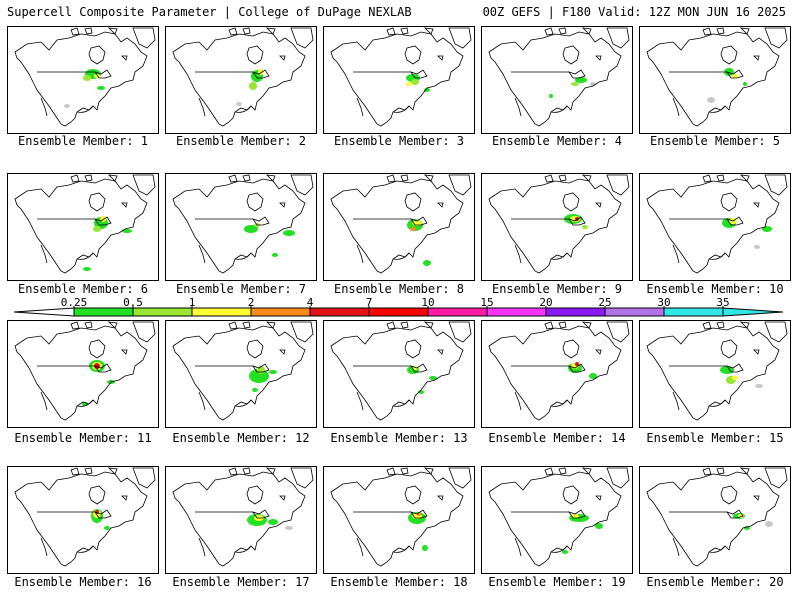  What do you see at coordinates (487, 302) in the screenshot?
I see `colorbar-tick-label: 15` at bounding box center [487, 302].